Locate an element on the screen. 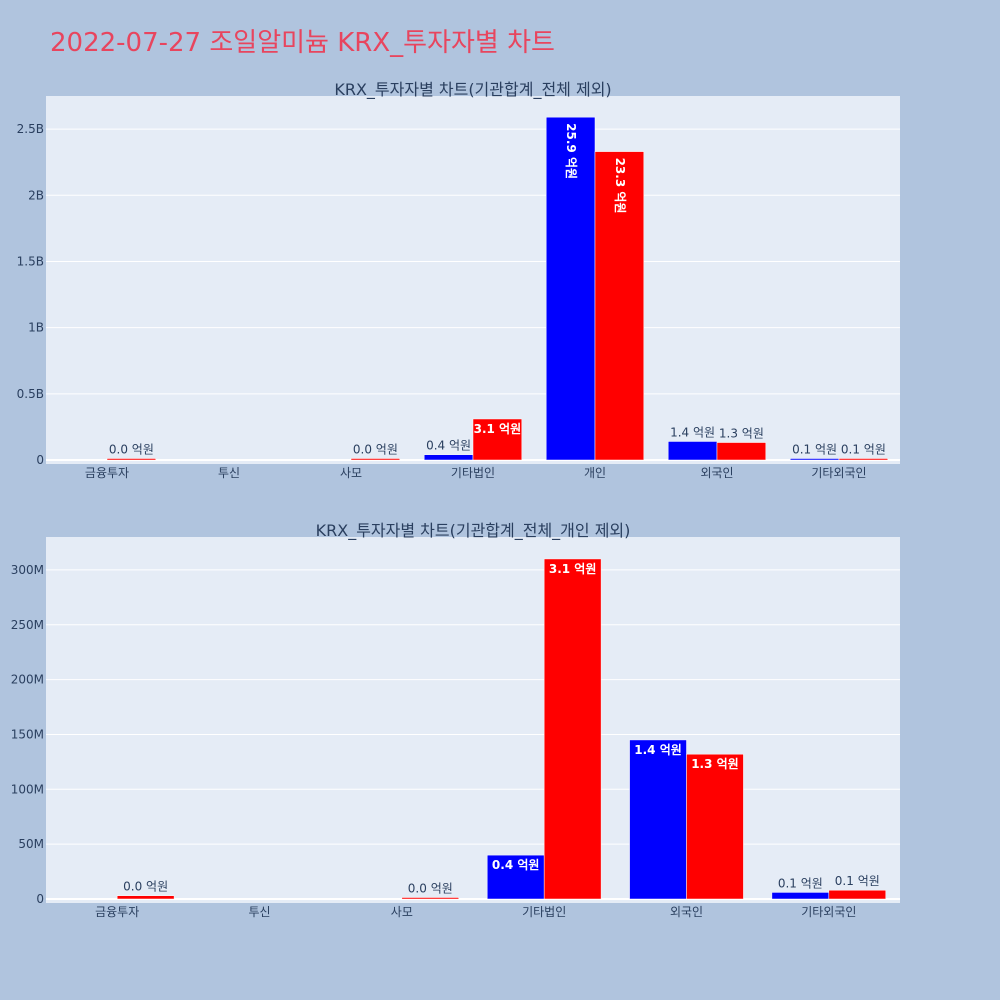  y-tick-label: 200M is located at coordinates (27, 680).